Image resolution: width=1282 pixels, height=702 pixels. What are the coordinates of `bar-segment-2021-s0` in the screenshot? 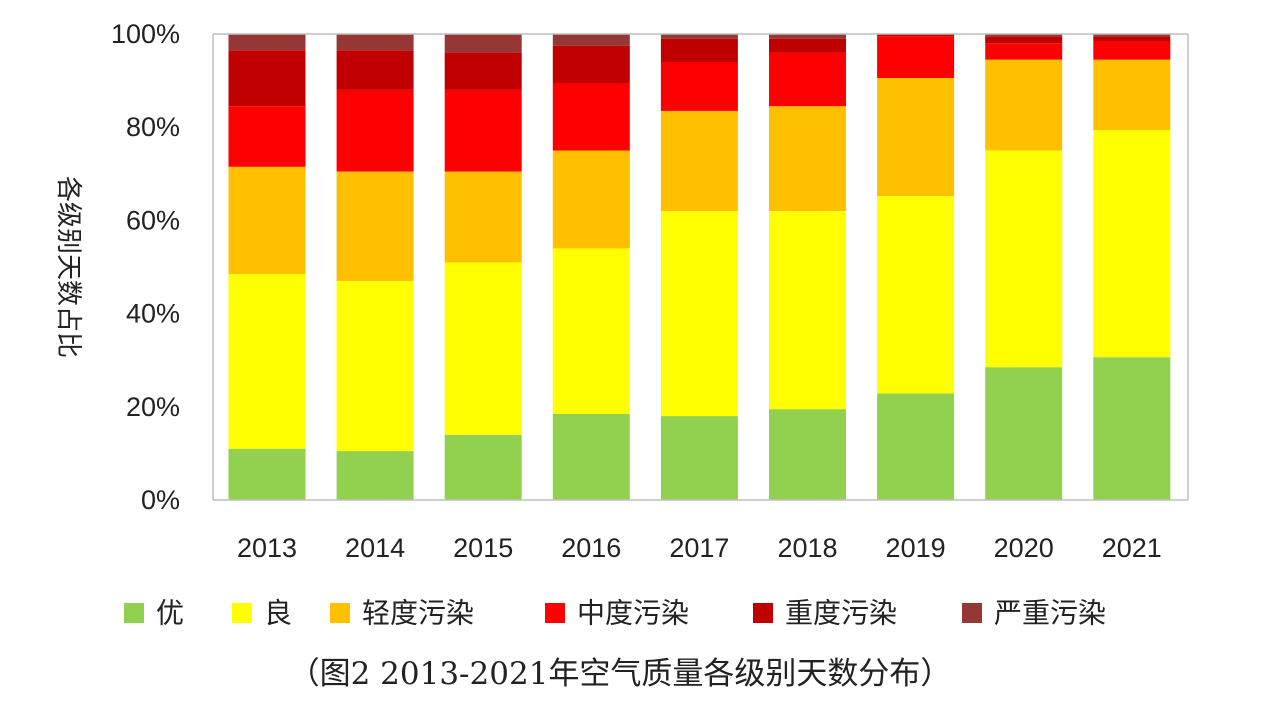 It's located at (1132, 428).